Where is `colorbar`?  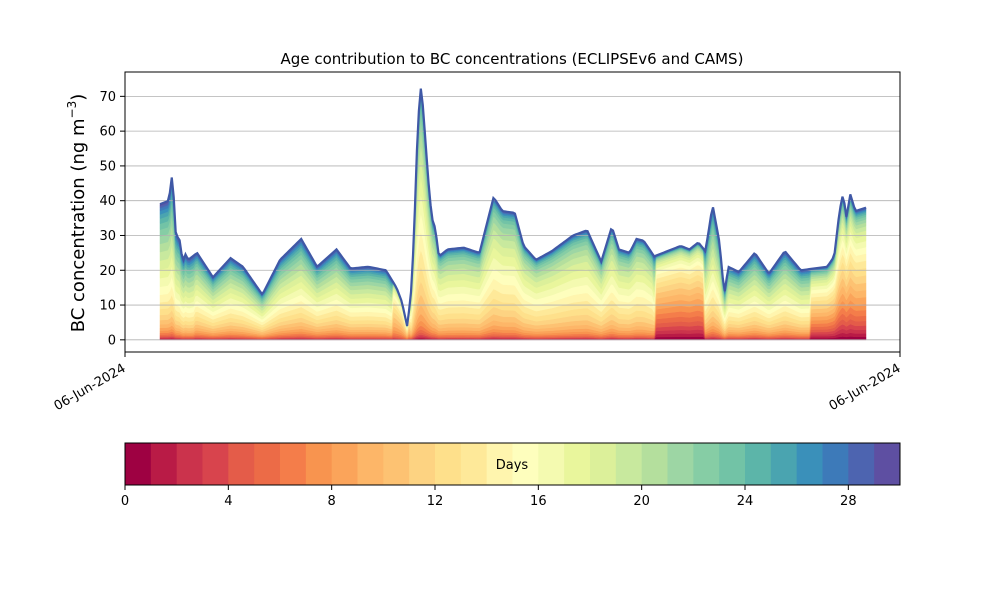 colorbar is located at coordinates (513, 464).